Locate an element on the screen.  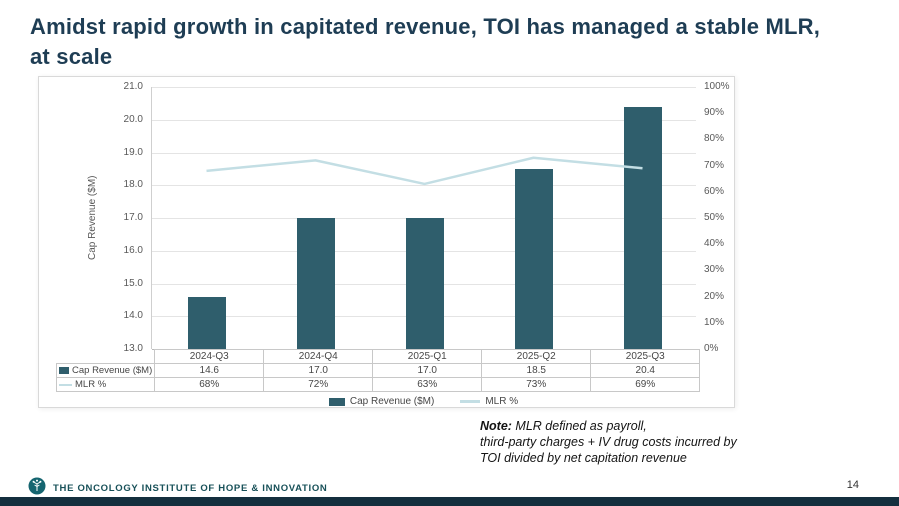
category-label: 2024-Q4 is located at coordinates (318, 356).